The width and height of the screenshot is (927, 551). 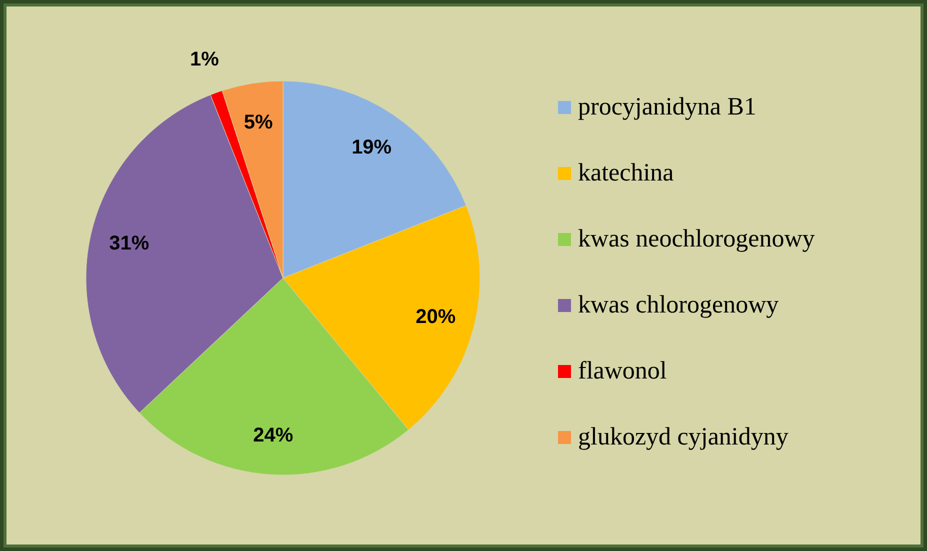 I want to click on legend-label: procyjanidyna B1, so click(x=667, y=107).